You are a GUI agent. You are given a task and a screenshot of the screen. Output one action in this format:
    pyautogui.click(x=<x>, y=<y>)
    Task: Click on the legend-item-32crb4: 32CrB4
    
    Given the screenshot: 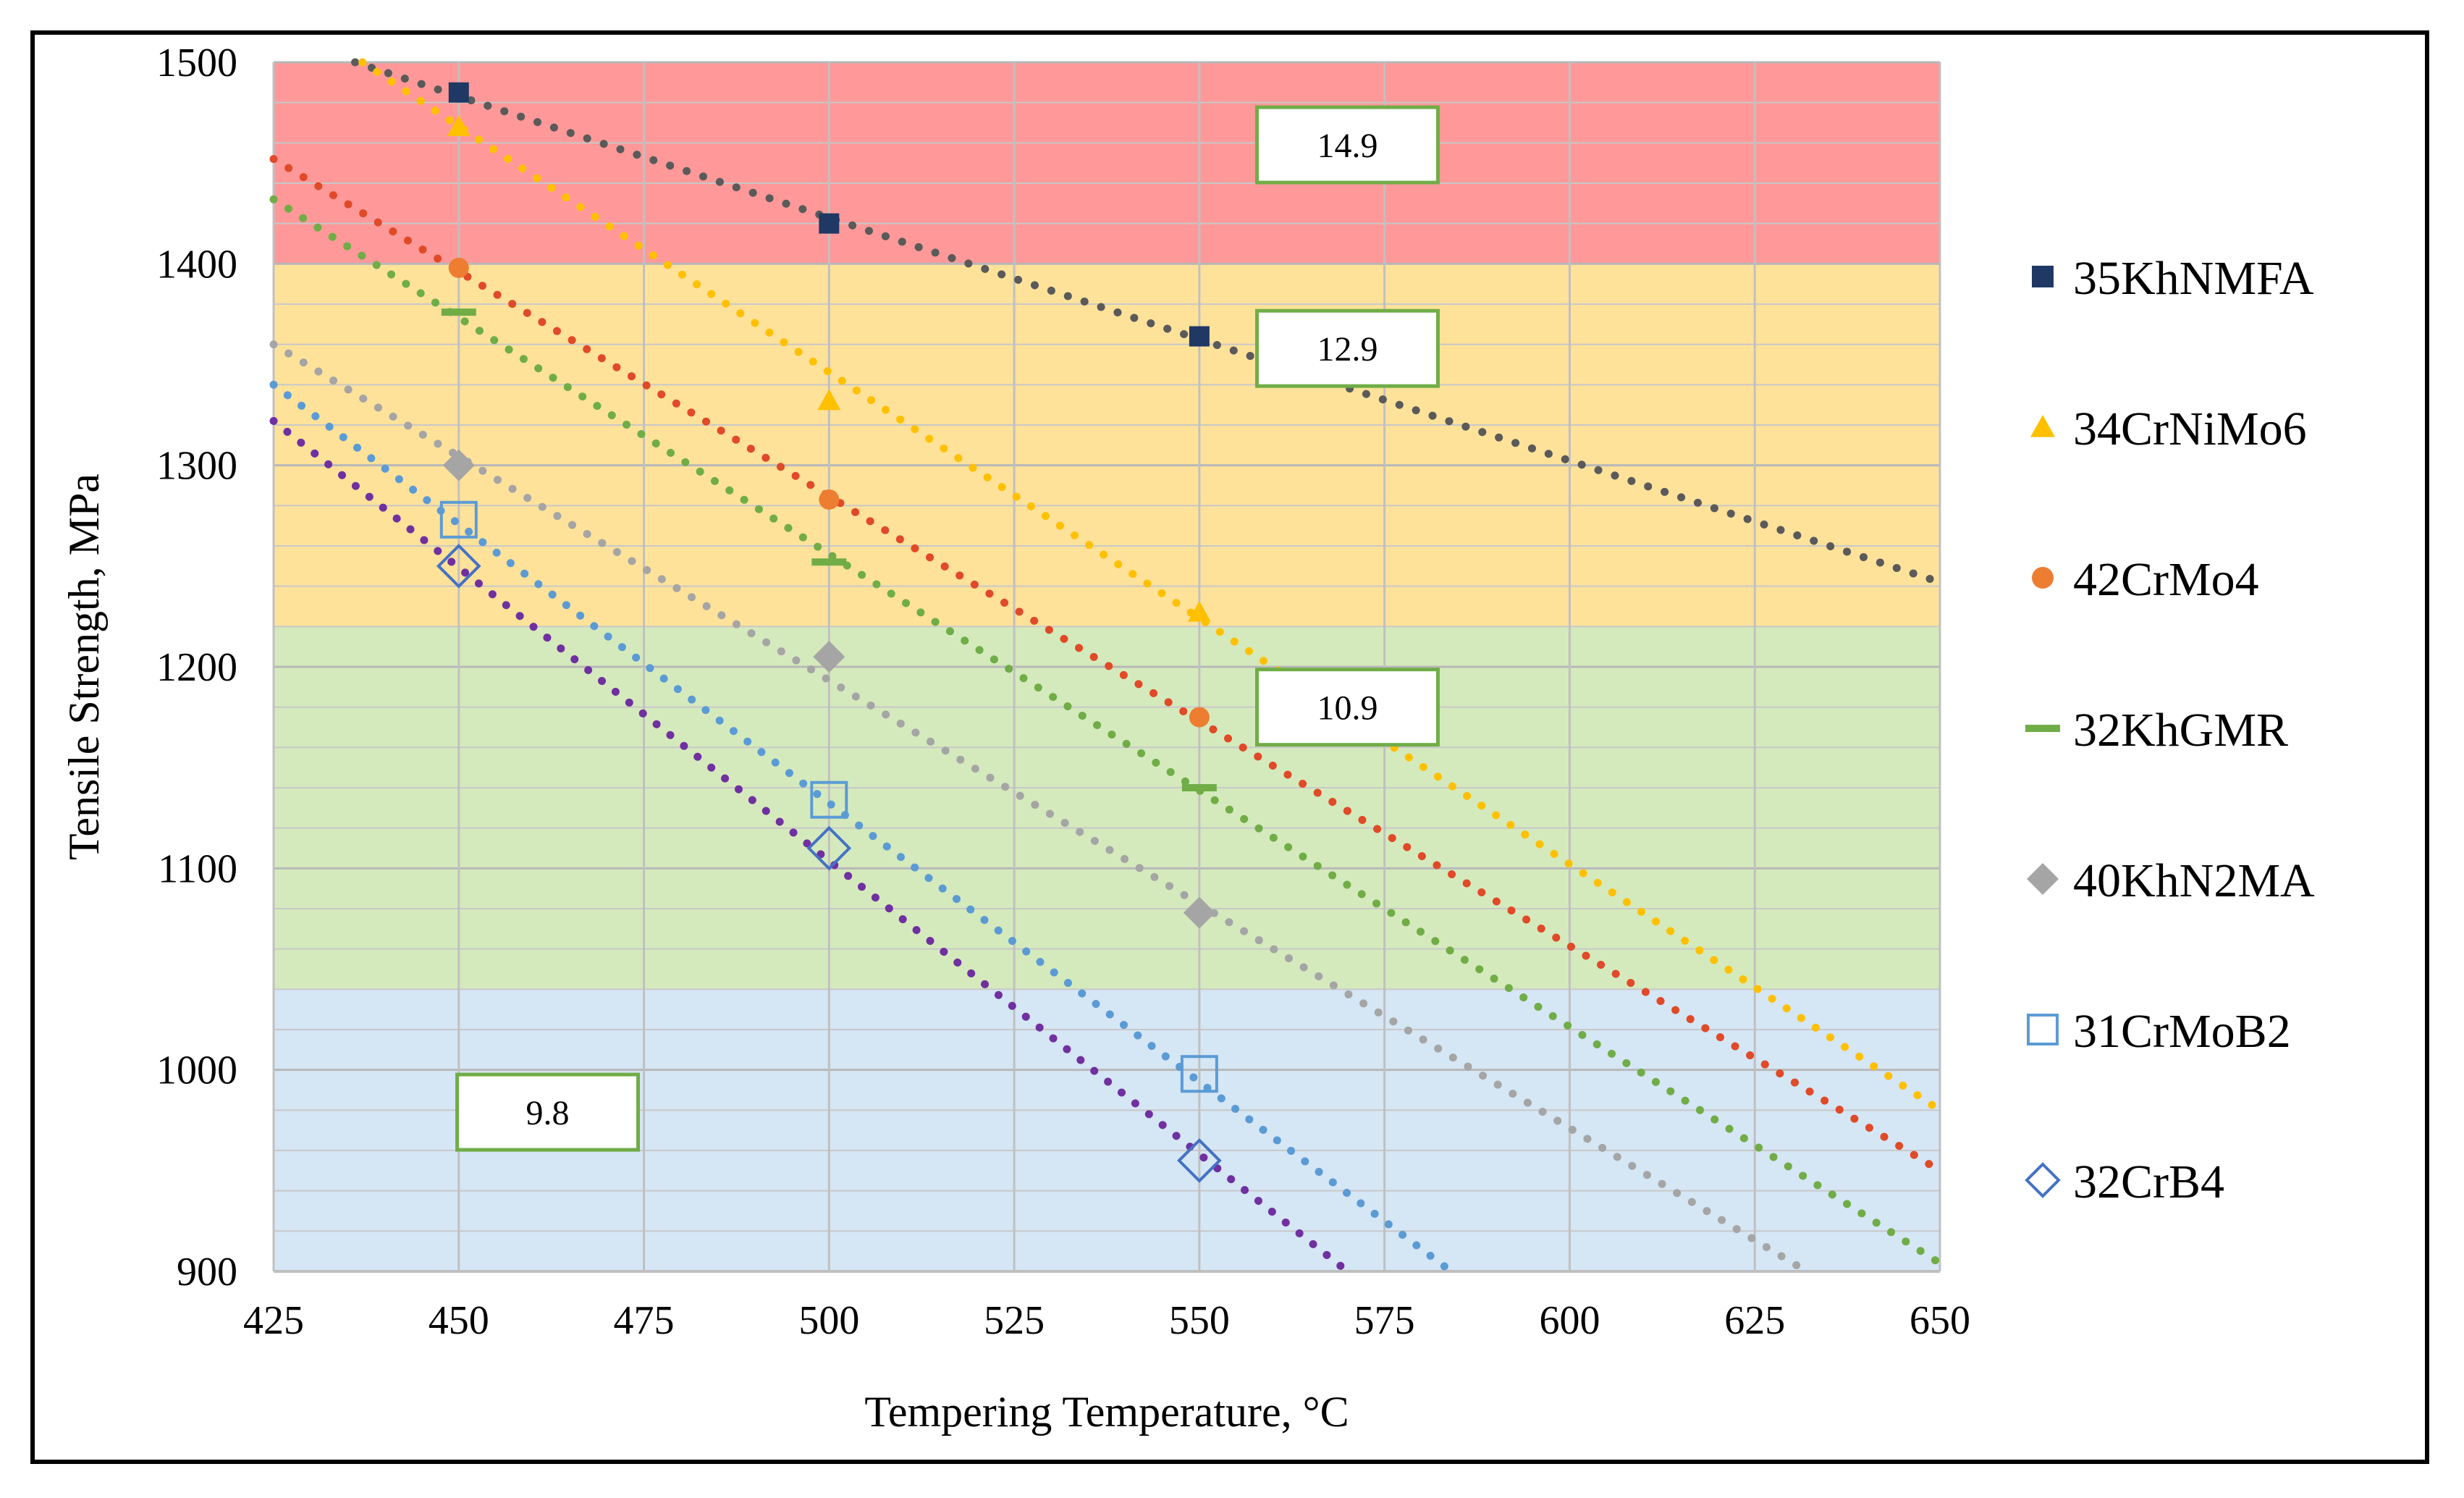 What is the action you would take?
    pyautogui.click(x=2124, y=1182)
    